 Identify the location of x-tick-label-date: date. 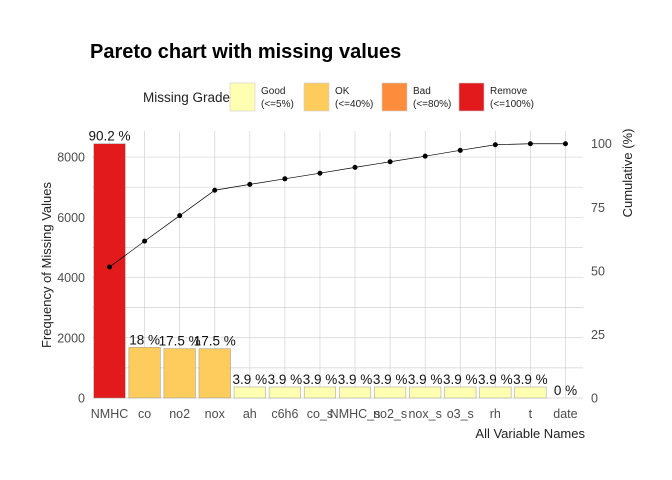
(565, 414).